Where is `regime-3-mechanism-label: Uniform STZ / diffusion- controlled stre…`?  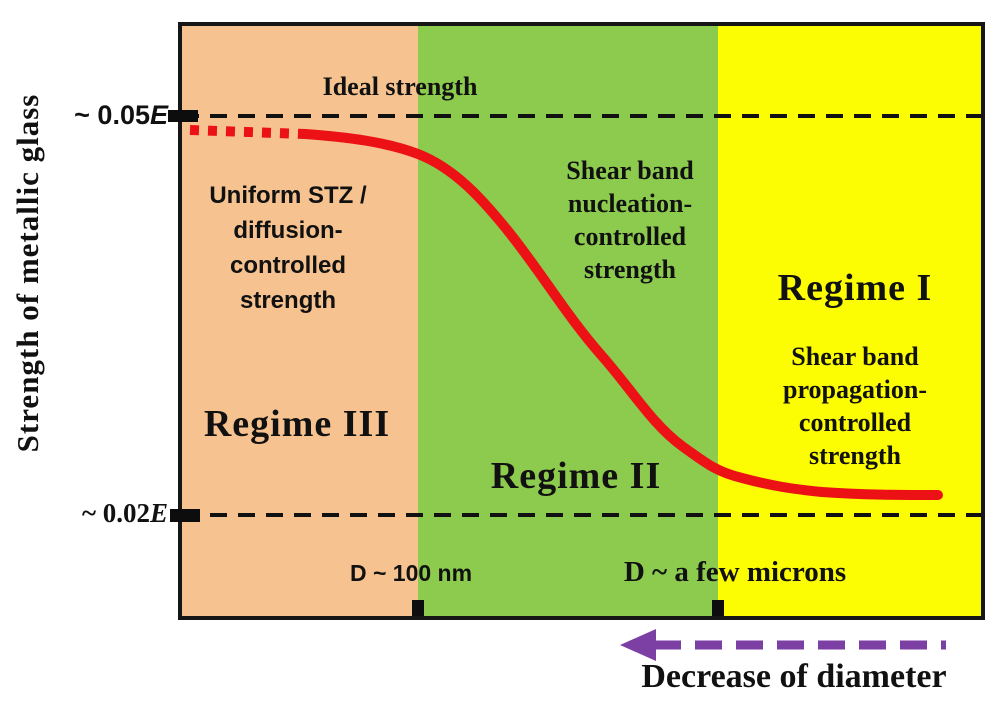
regime-3-mechanism-label: Uniform STZ / diffusion- controlled stre… is located at coordinates (288, 248).